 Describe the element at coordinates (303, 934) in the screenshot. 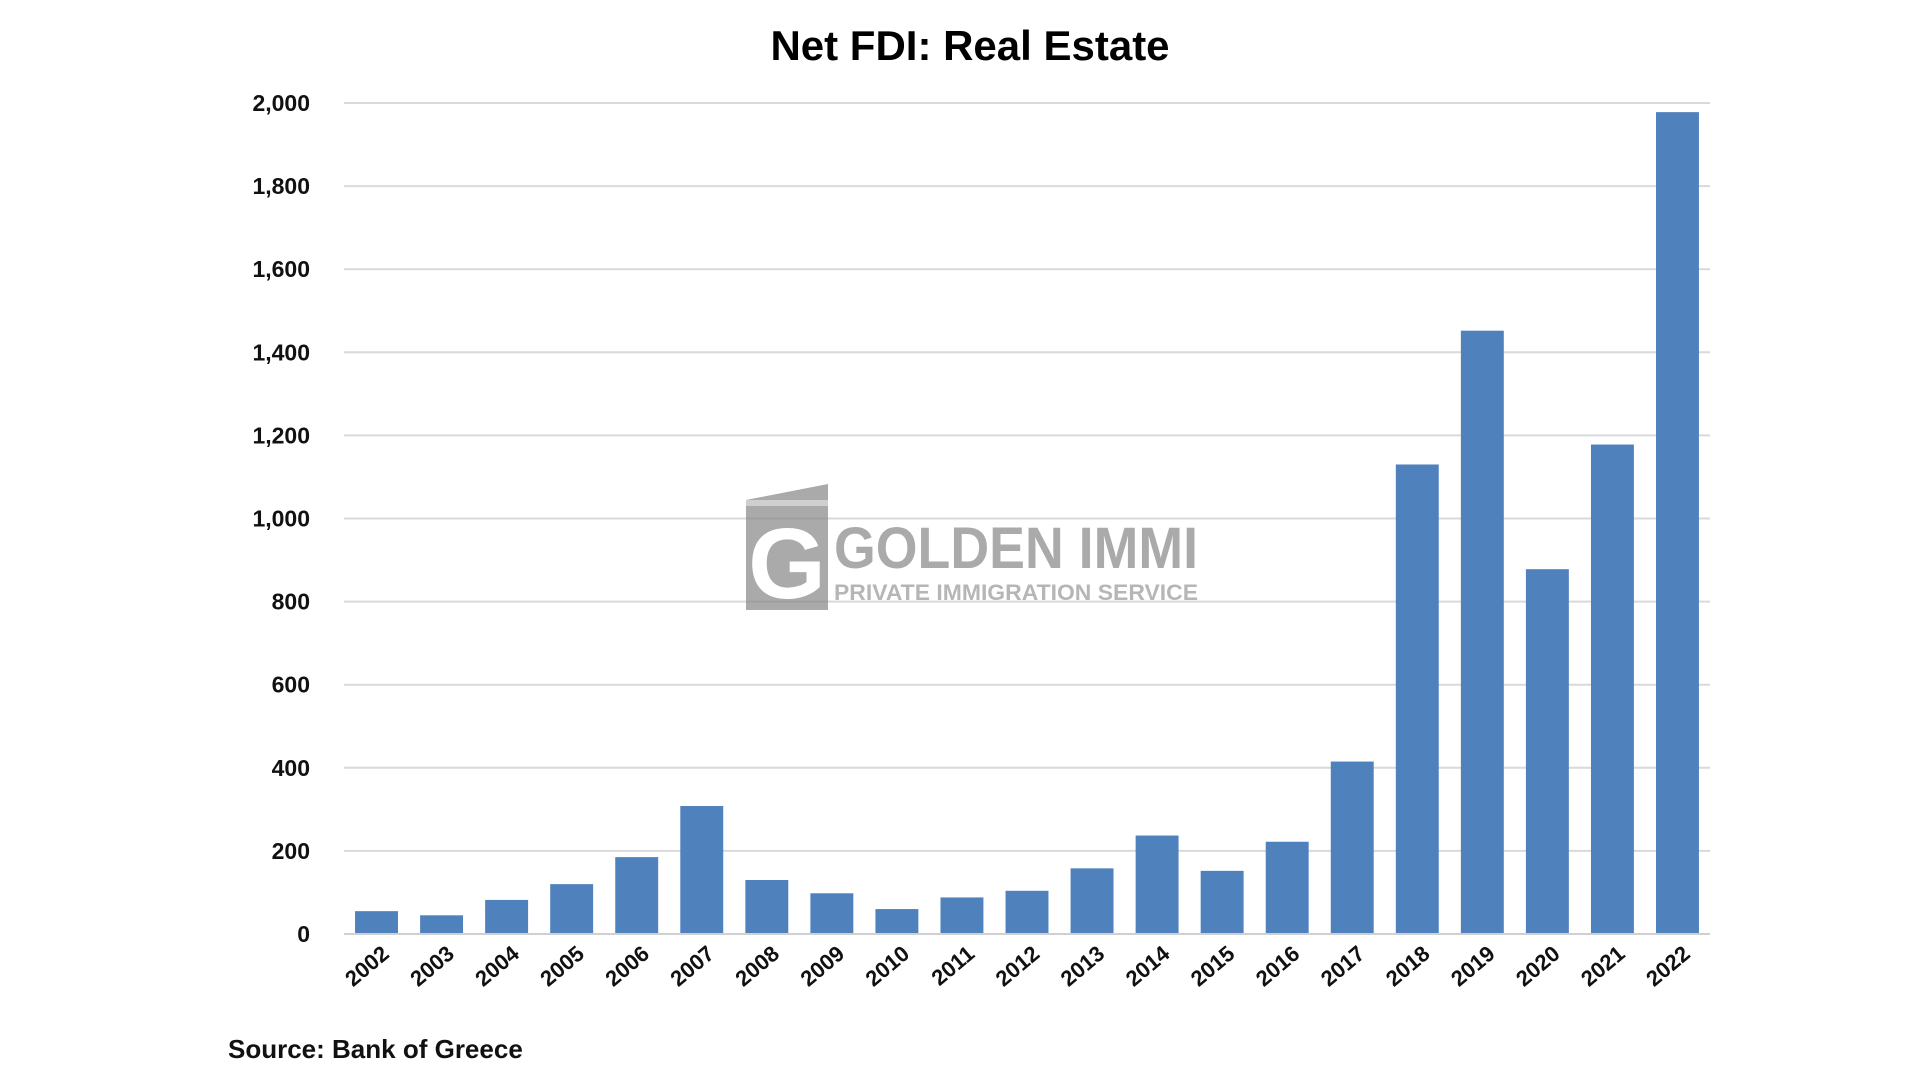

I see `y-tick-label: 0` at that location.